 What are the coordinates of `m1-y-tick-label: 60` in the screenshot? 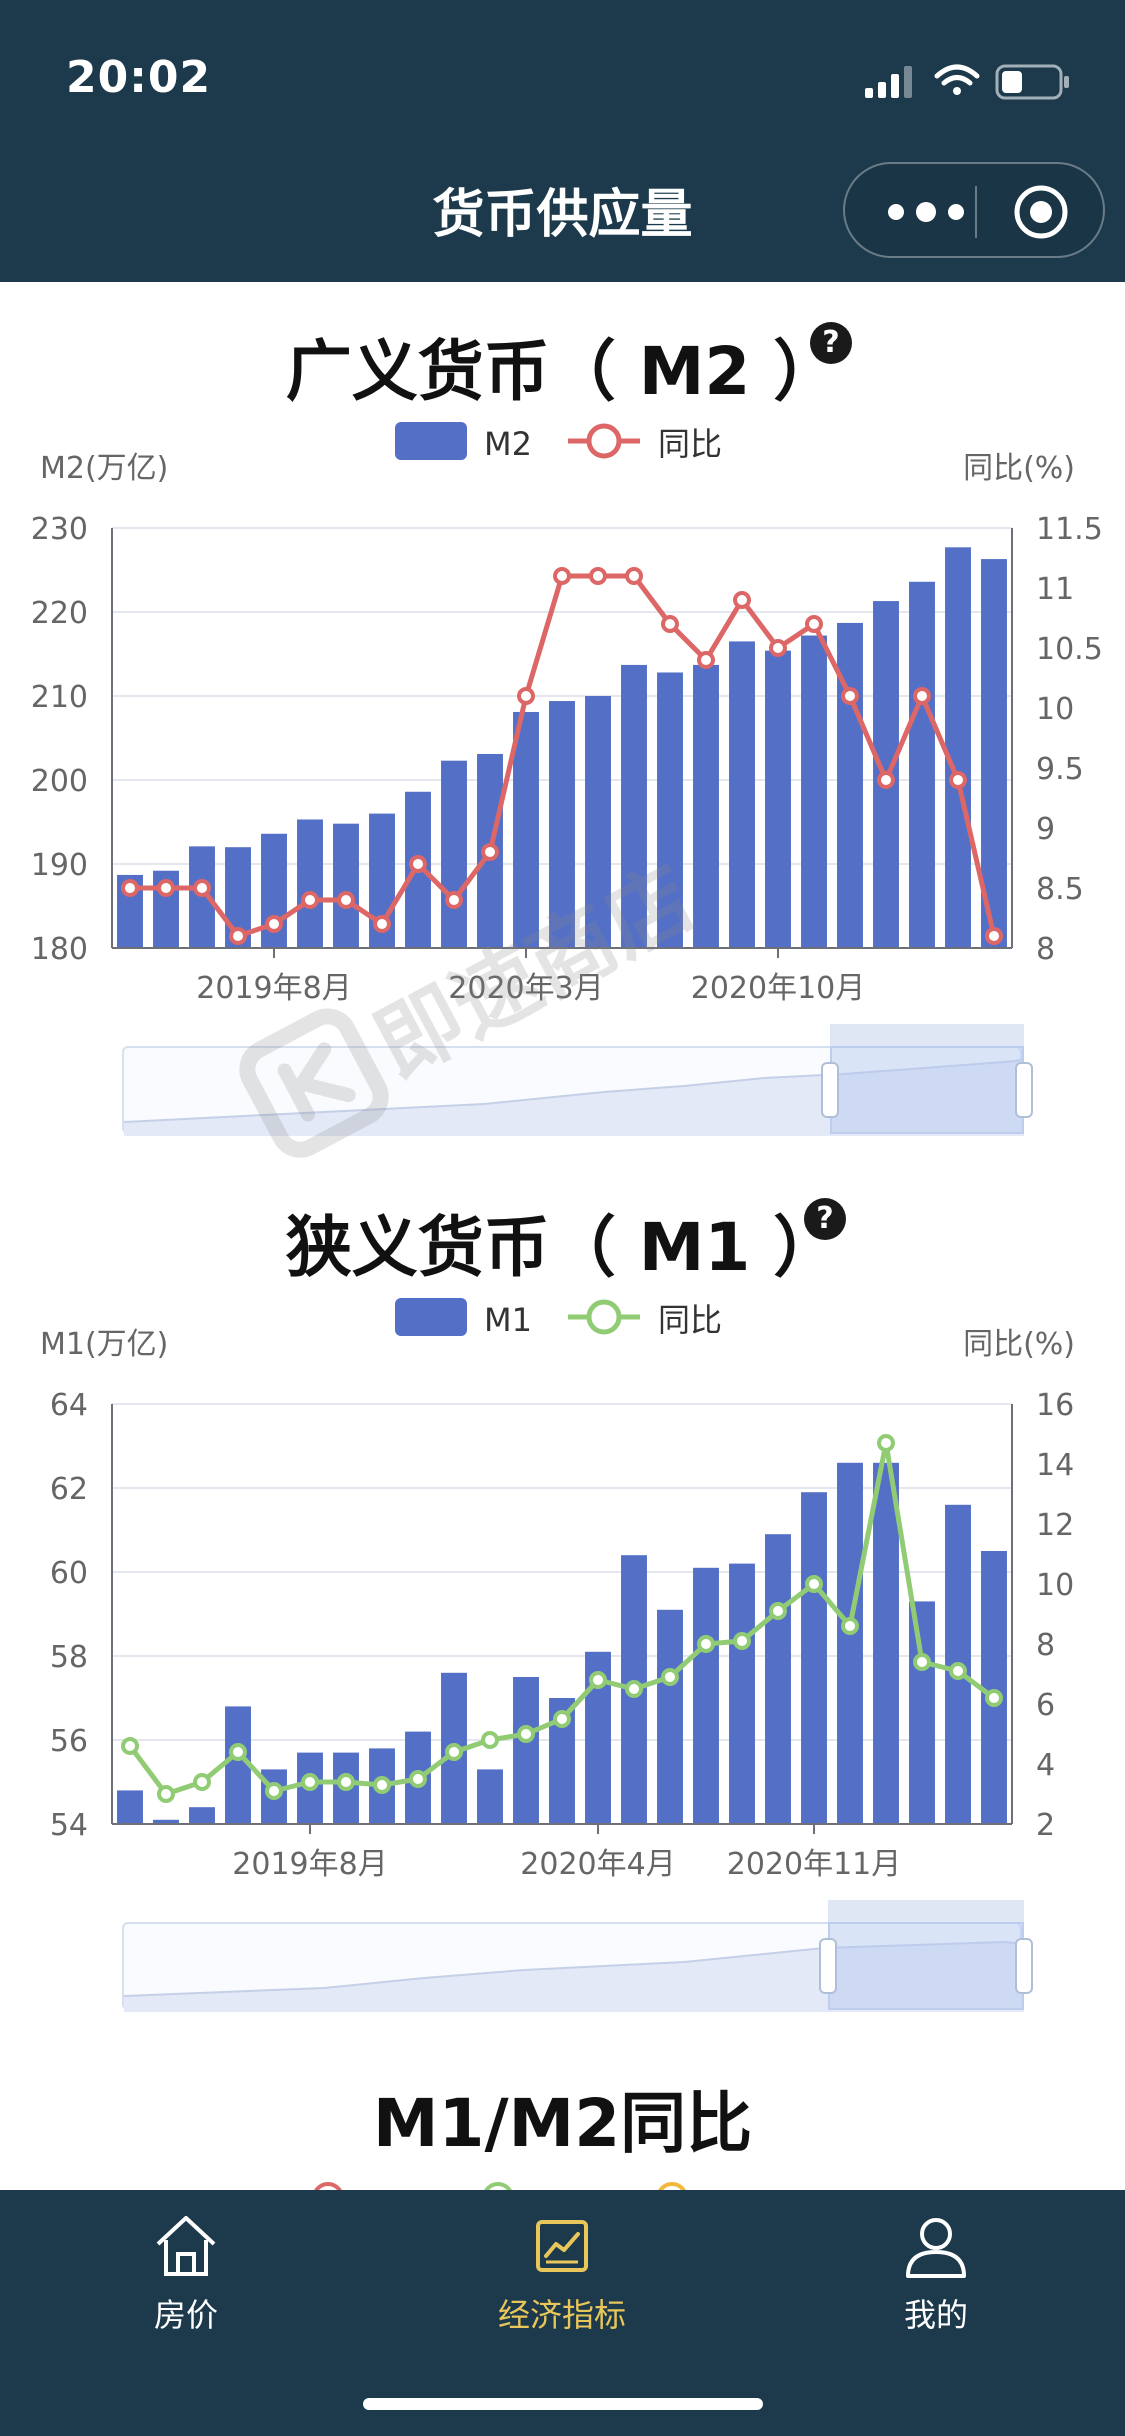 It's located at (69, 1573).